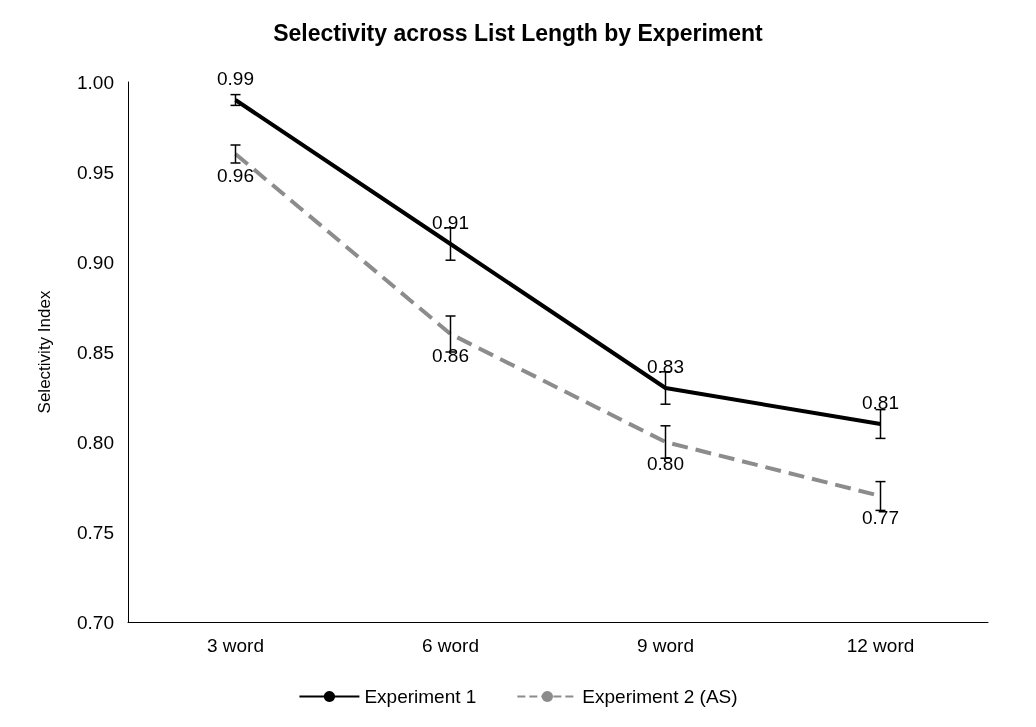 This screenshot has height=727, width=1036. I want to click on x-tick-label: 6 word, so click(450, 645).